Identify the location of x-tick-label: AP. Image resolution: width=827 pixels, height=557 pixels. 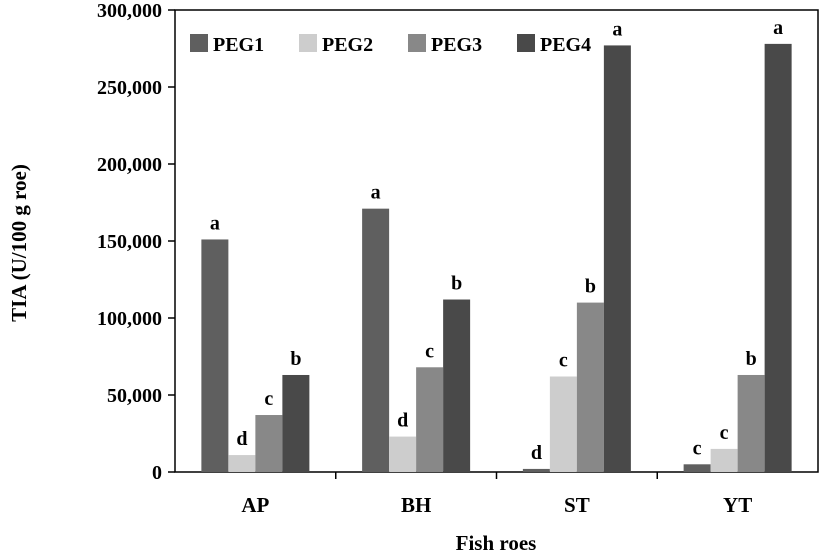
(255, 505).